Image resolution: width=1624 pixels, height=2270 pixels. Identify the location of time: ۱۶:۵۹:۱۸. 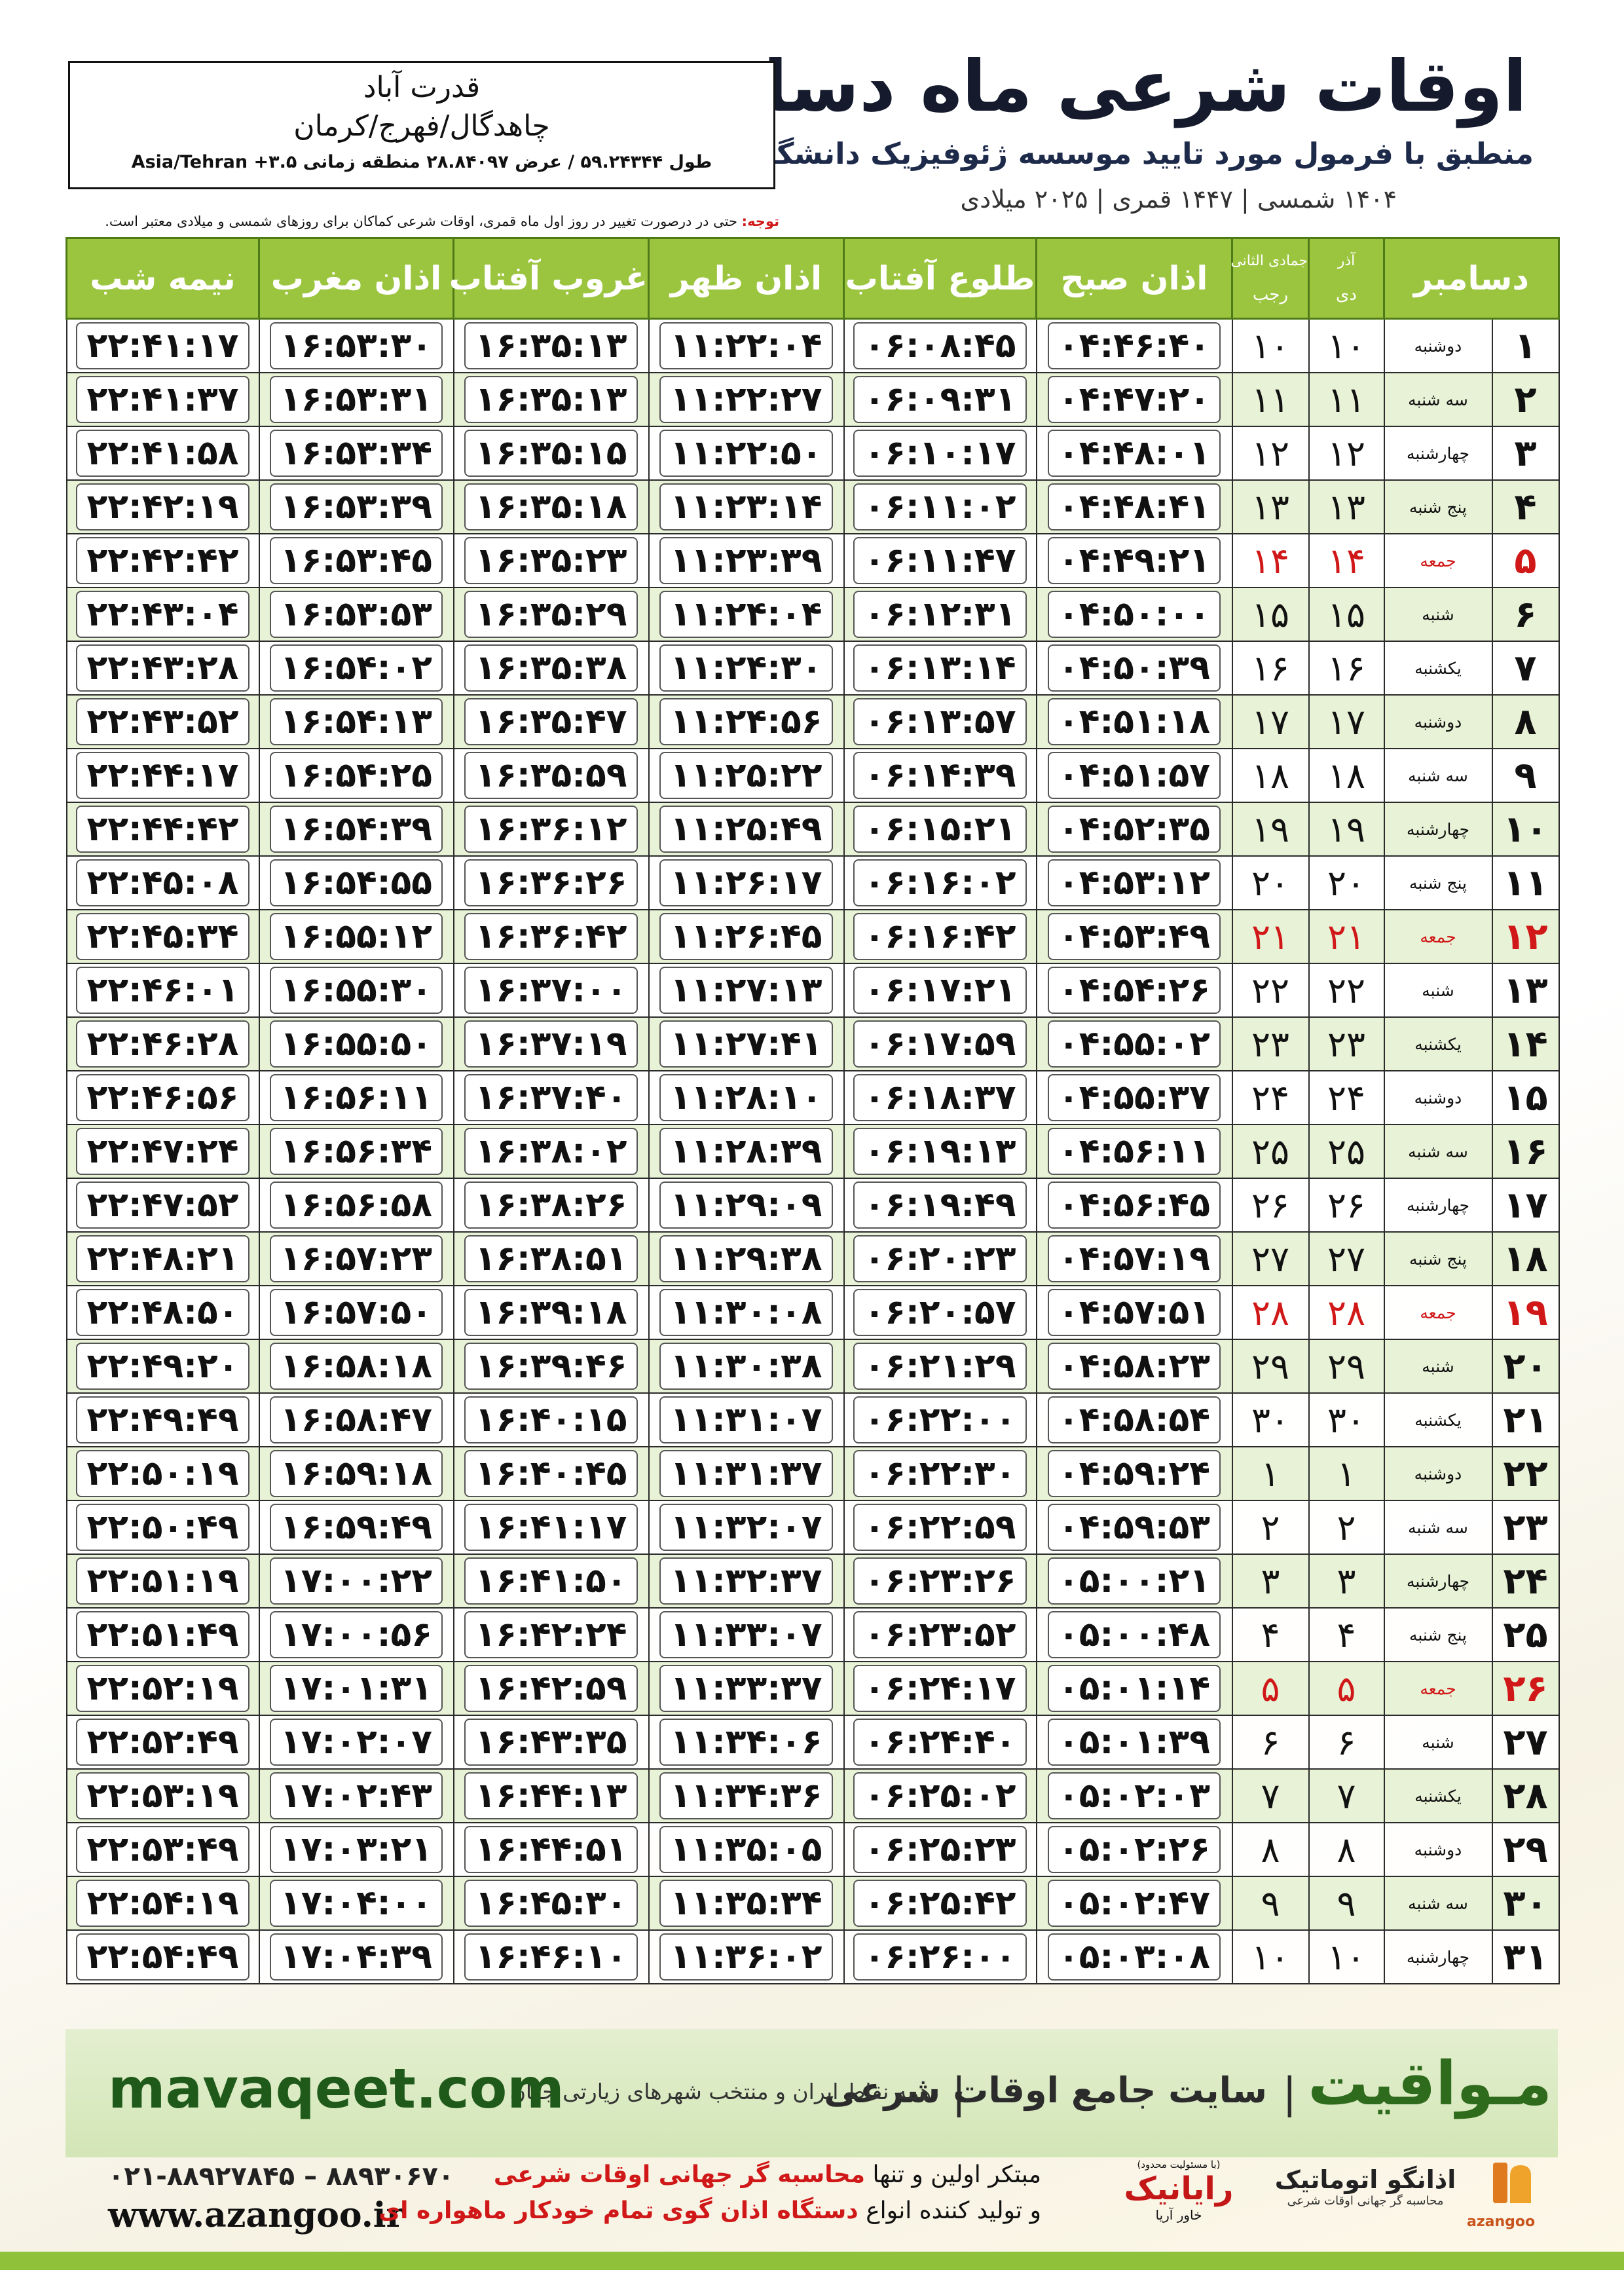
(356, 1473).